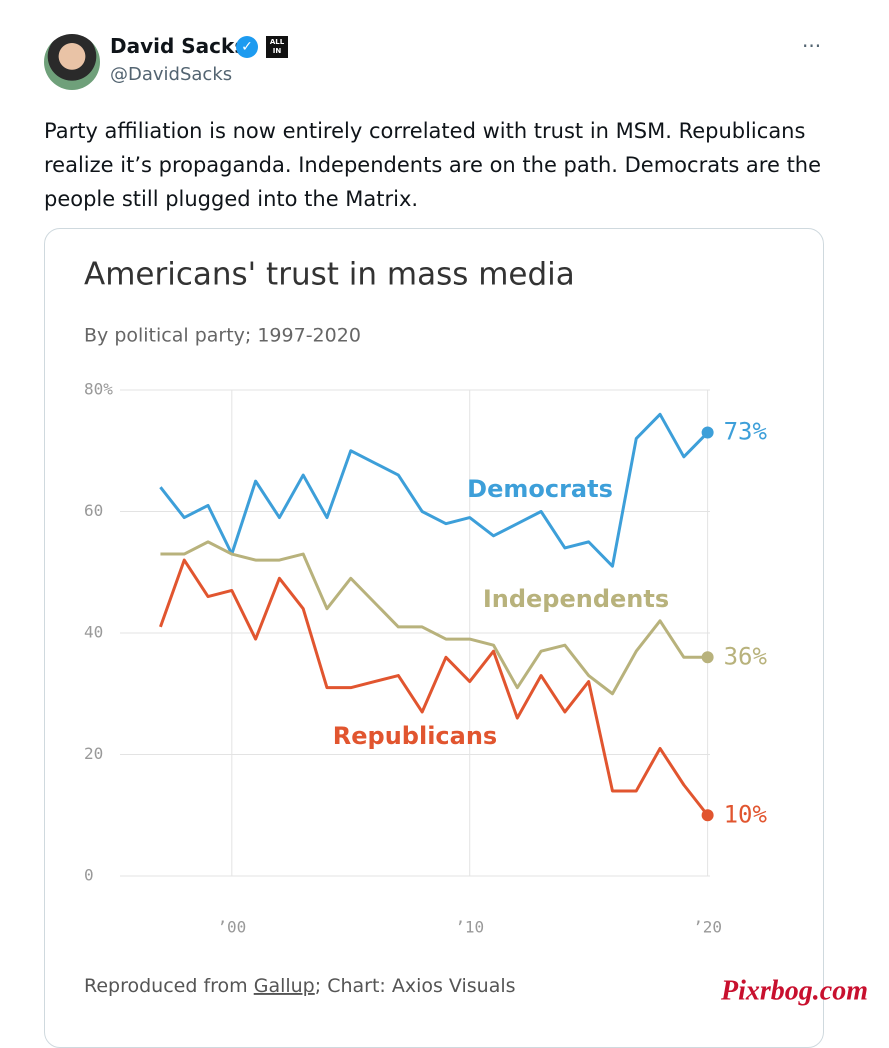 The height and width of the screenshot is (1048, 889). I want to click on y-tick-label: 20, so click(93, 753).